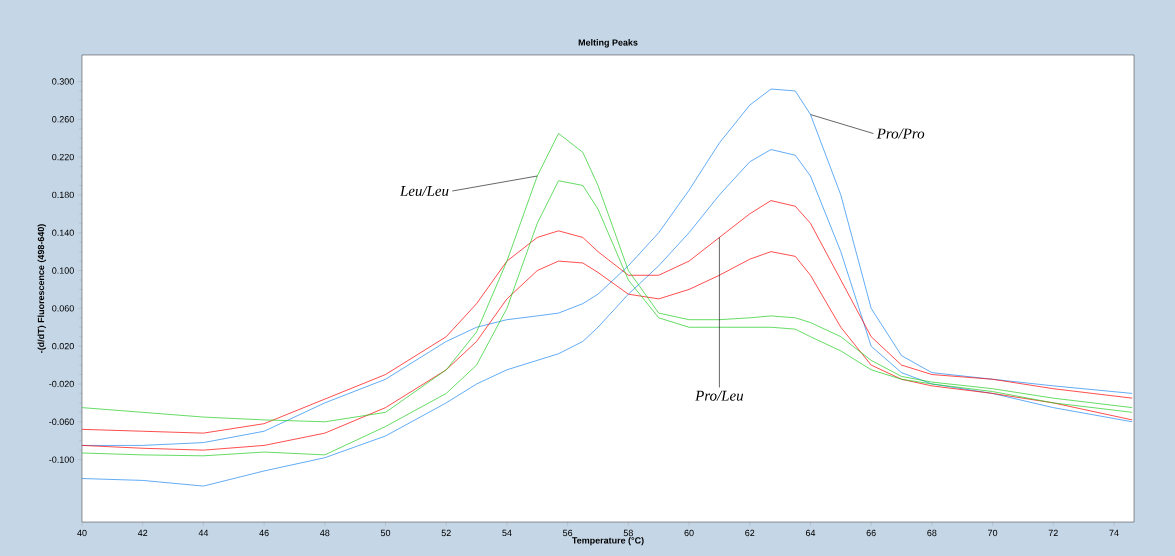  I want to click on x-tick-label: 68, so click(932, 533).